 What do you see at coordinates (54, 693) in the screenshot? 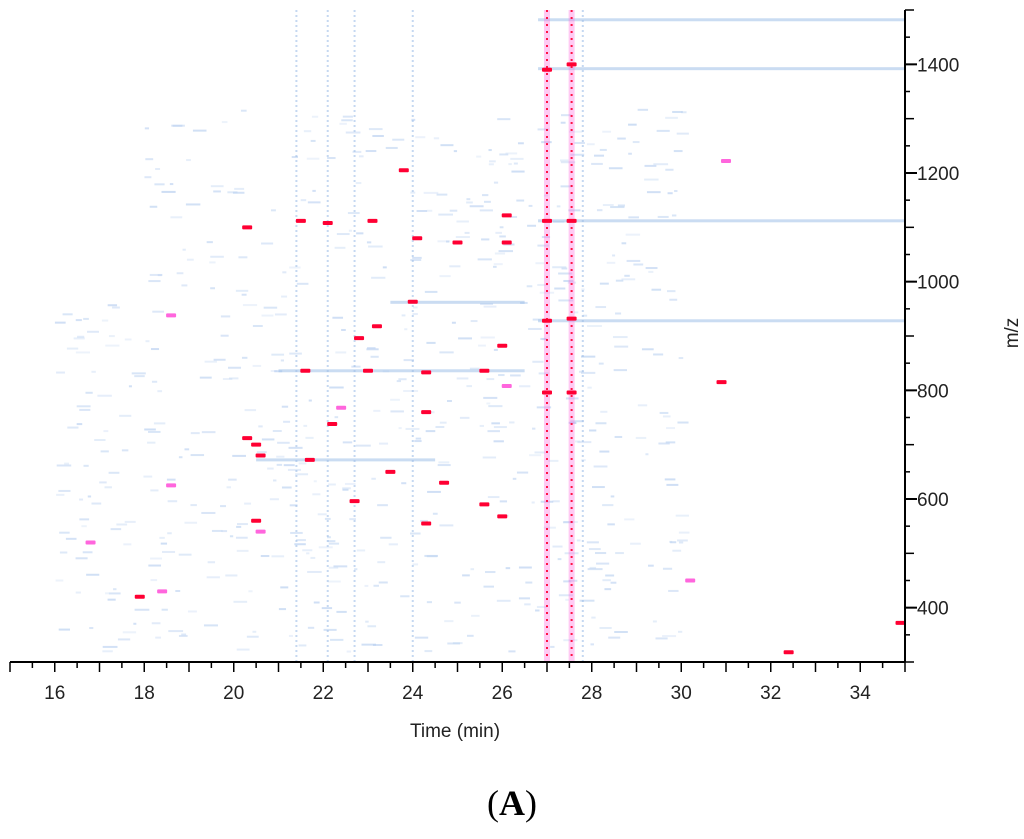
I see `x-tick-label: 16` at bounding box center [54, 693].